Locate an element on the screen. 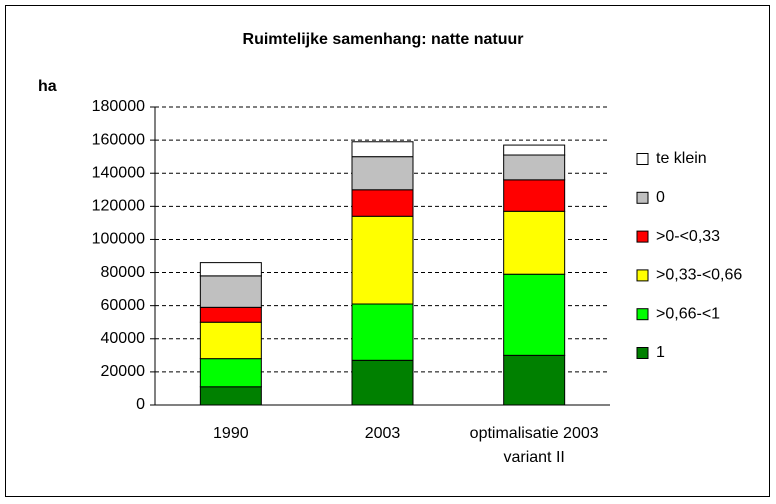 This screenshot has width=776, height=504. x-tick-label: 1990 is located at coordinates (231, 433).